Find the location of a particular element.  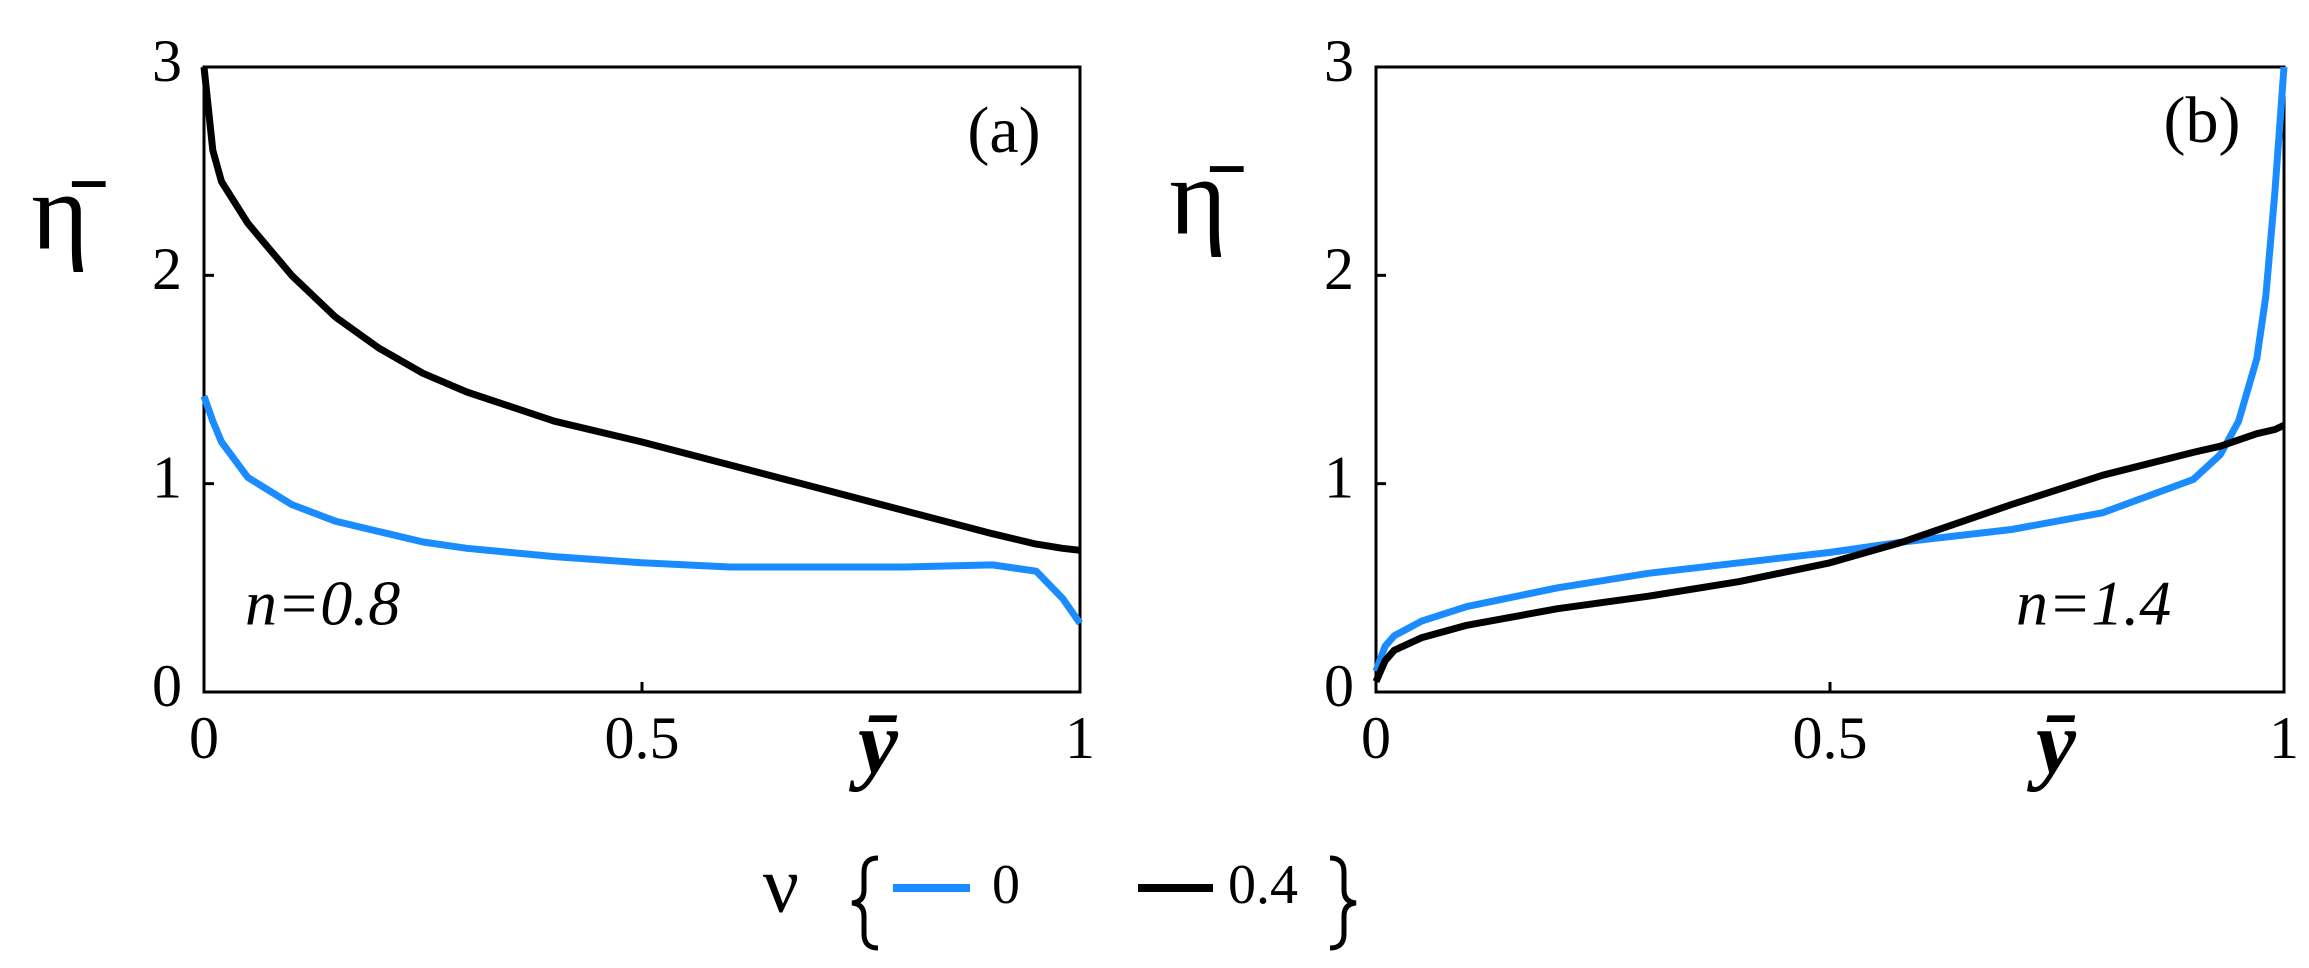

parameter-label: n=1.4 is located at coordinates (2093, 603).